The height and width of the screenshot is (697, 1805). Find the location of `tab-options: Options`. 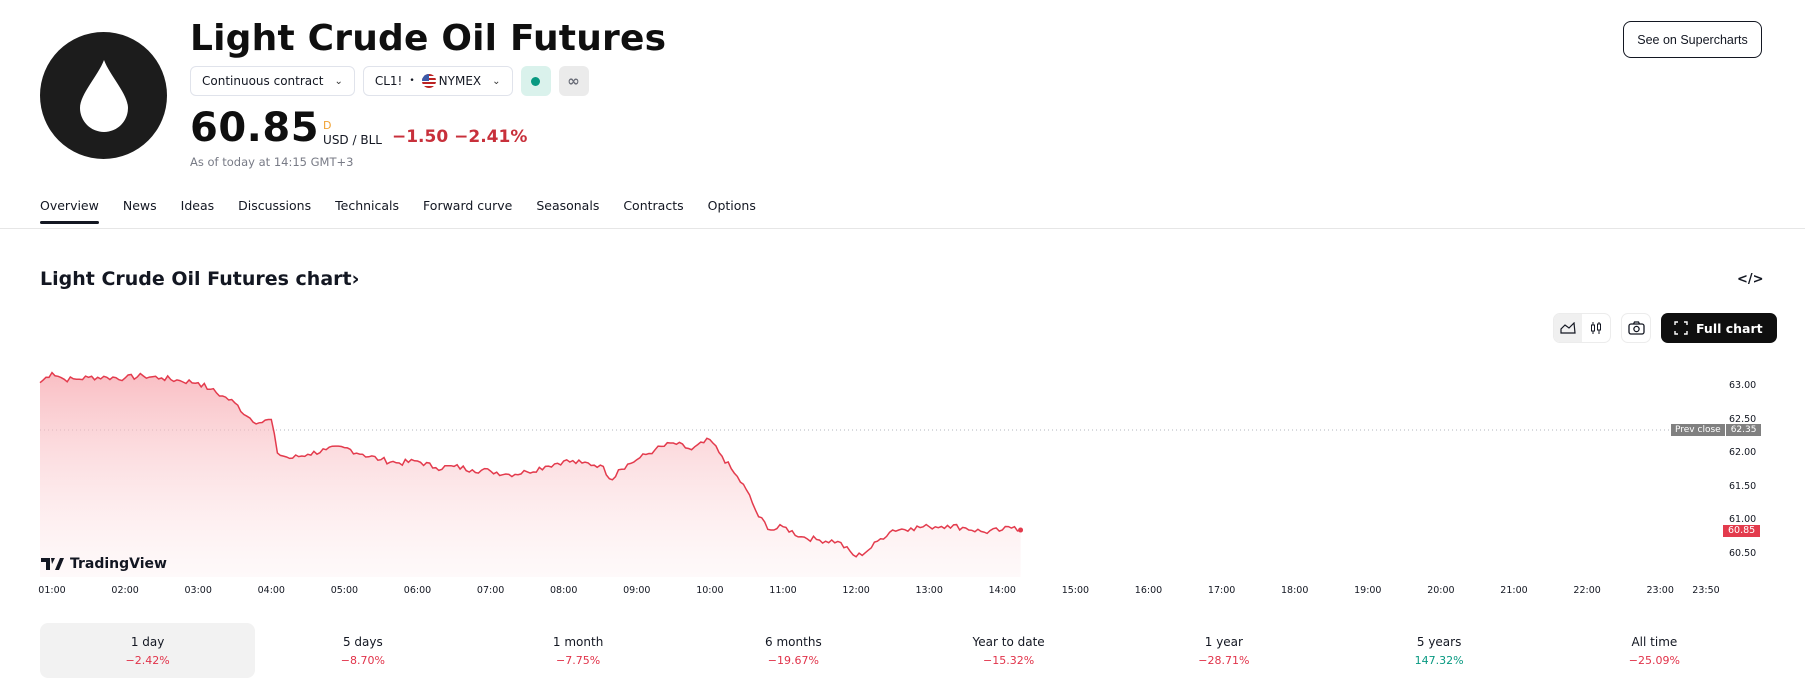

tab-options: Options is located at coordinates (731, 205).